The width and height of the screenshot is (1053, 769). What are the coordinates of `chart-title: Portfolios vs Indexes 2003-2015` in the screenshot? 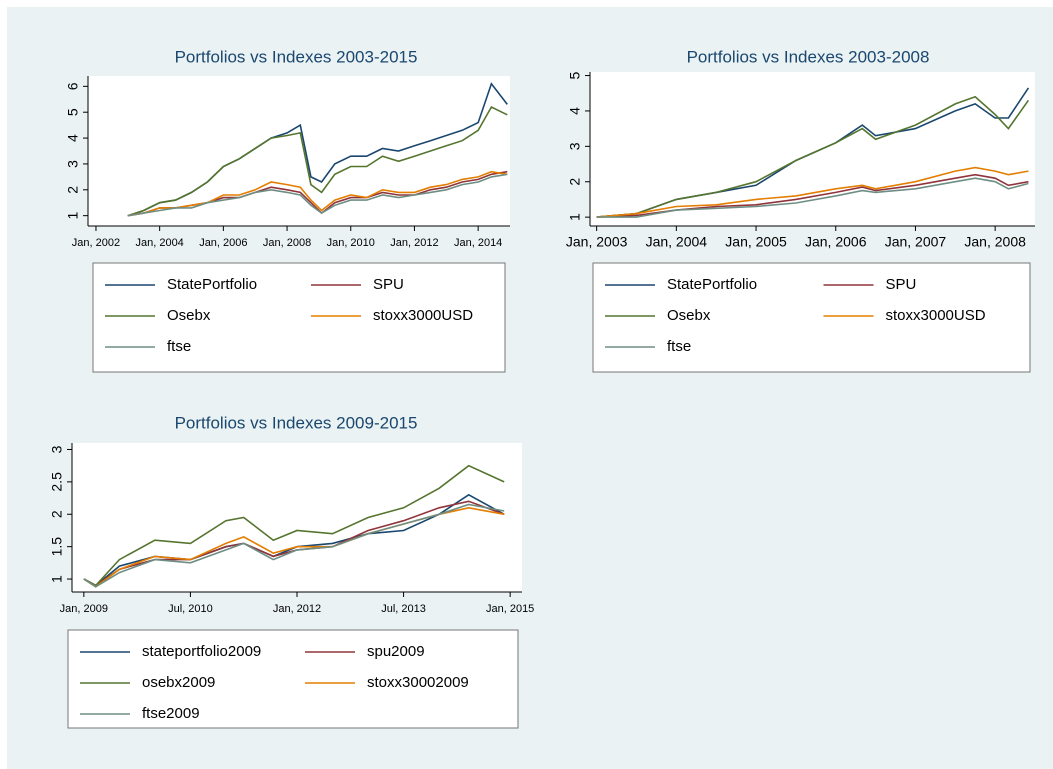 It's located at (296, 56).